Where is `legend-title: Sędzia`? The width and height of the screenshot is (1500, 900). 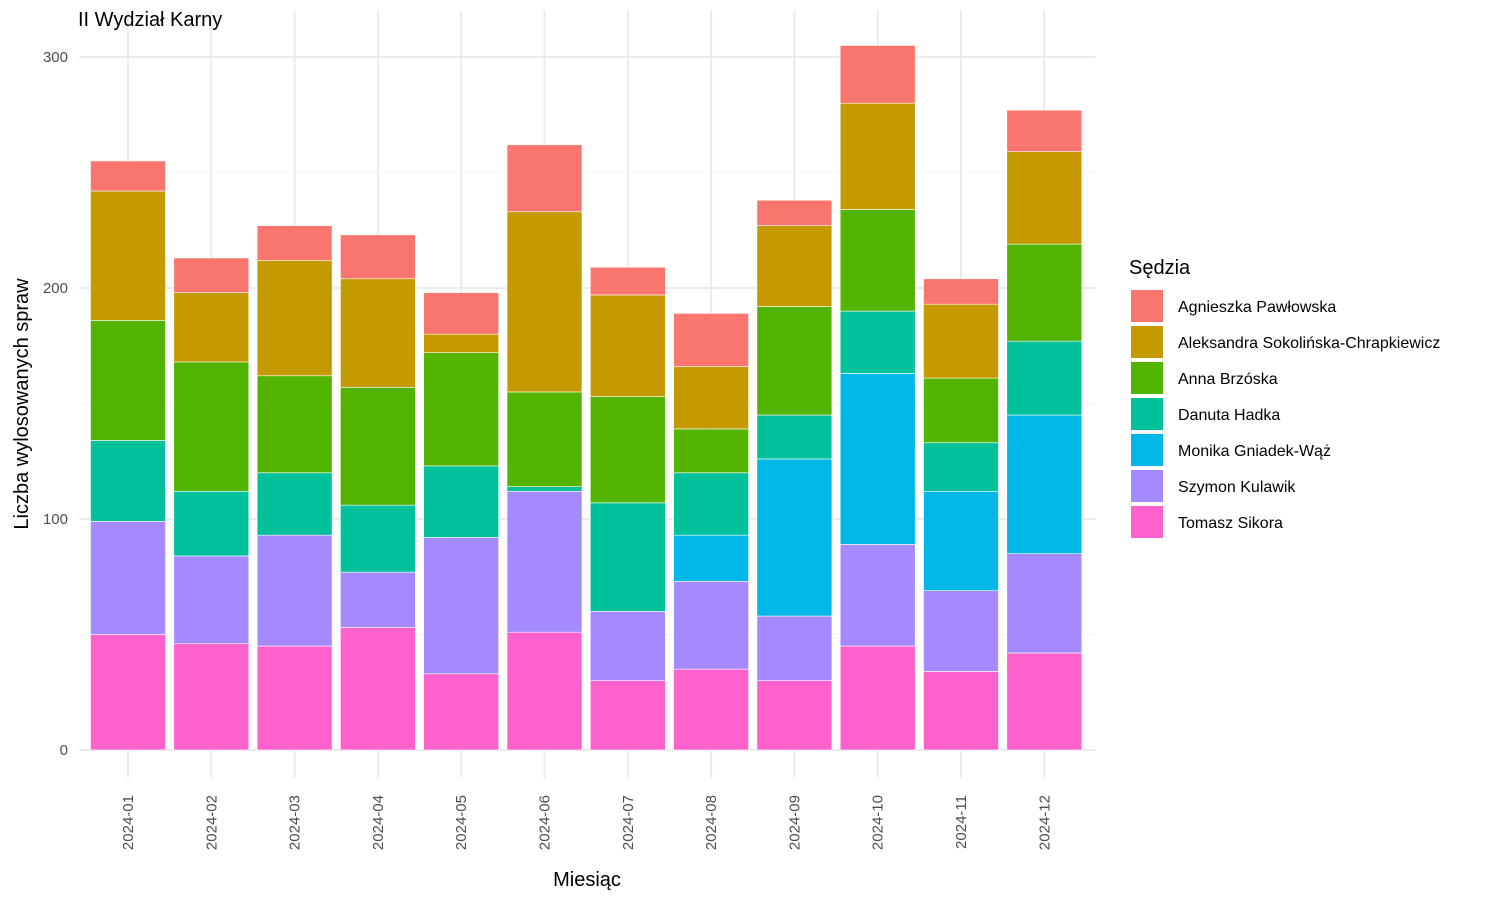 legend-title: Sędzia is located at coordinates (1160, 268).